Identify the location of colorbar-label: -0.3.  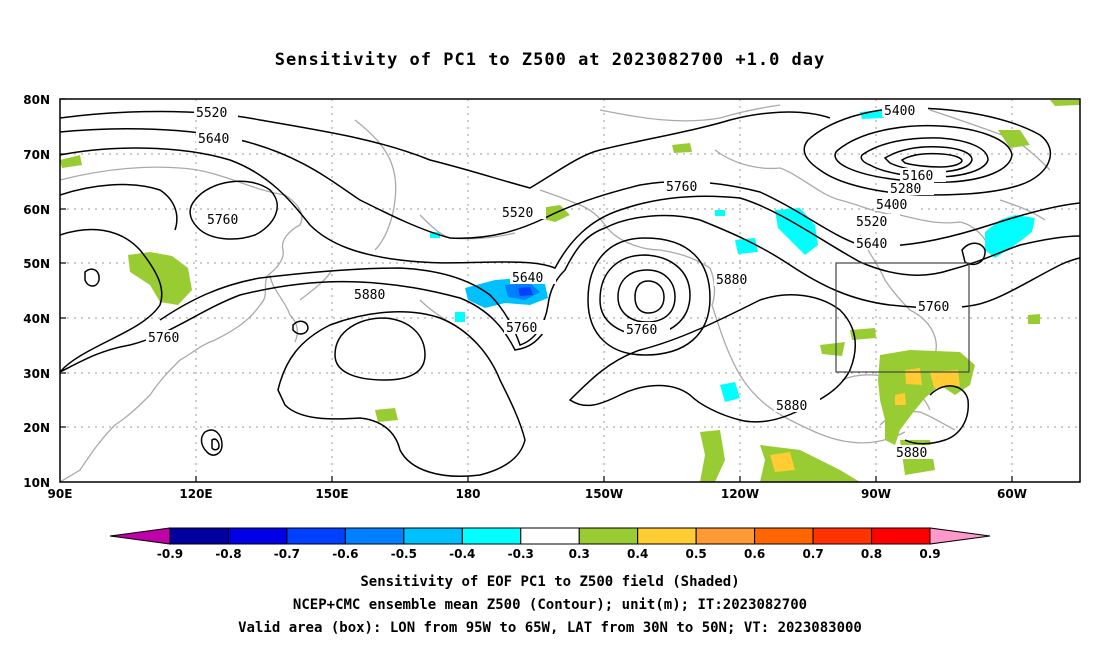
(521, 554).